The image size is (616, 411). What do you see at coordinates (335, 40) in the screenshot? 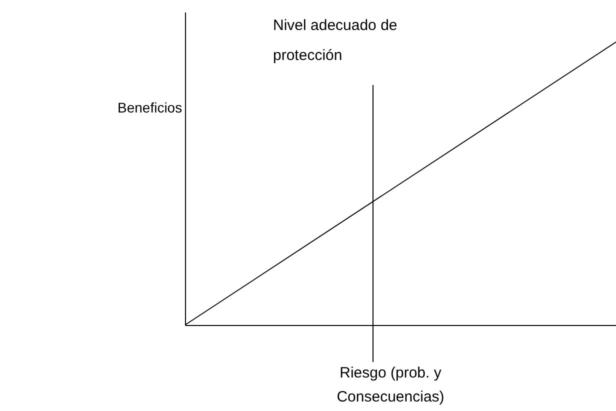
I see `annotation: Nivel adecuado de protección` at bounding box center [335, 40].